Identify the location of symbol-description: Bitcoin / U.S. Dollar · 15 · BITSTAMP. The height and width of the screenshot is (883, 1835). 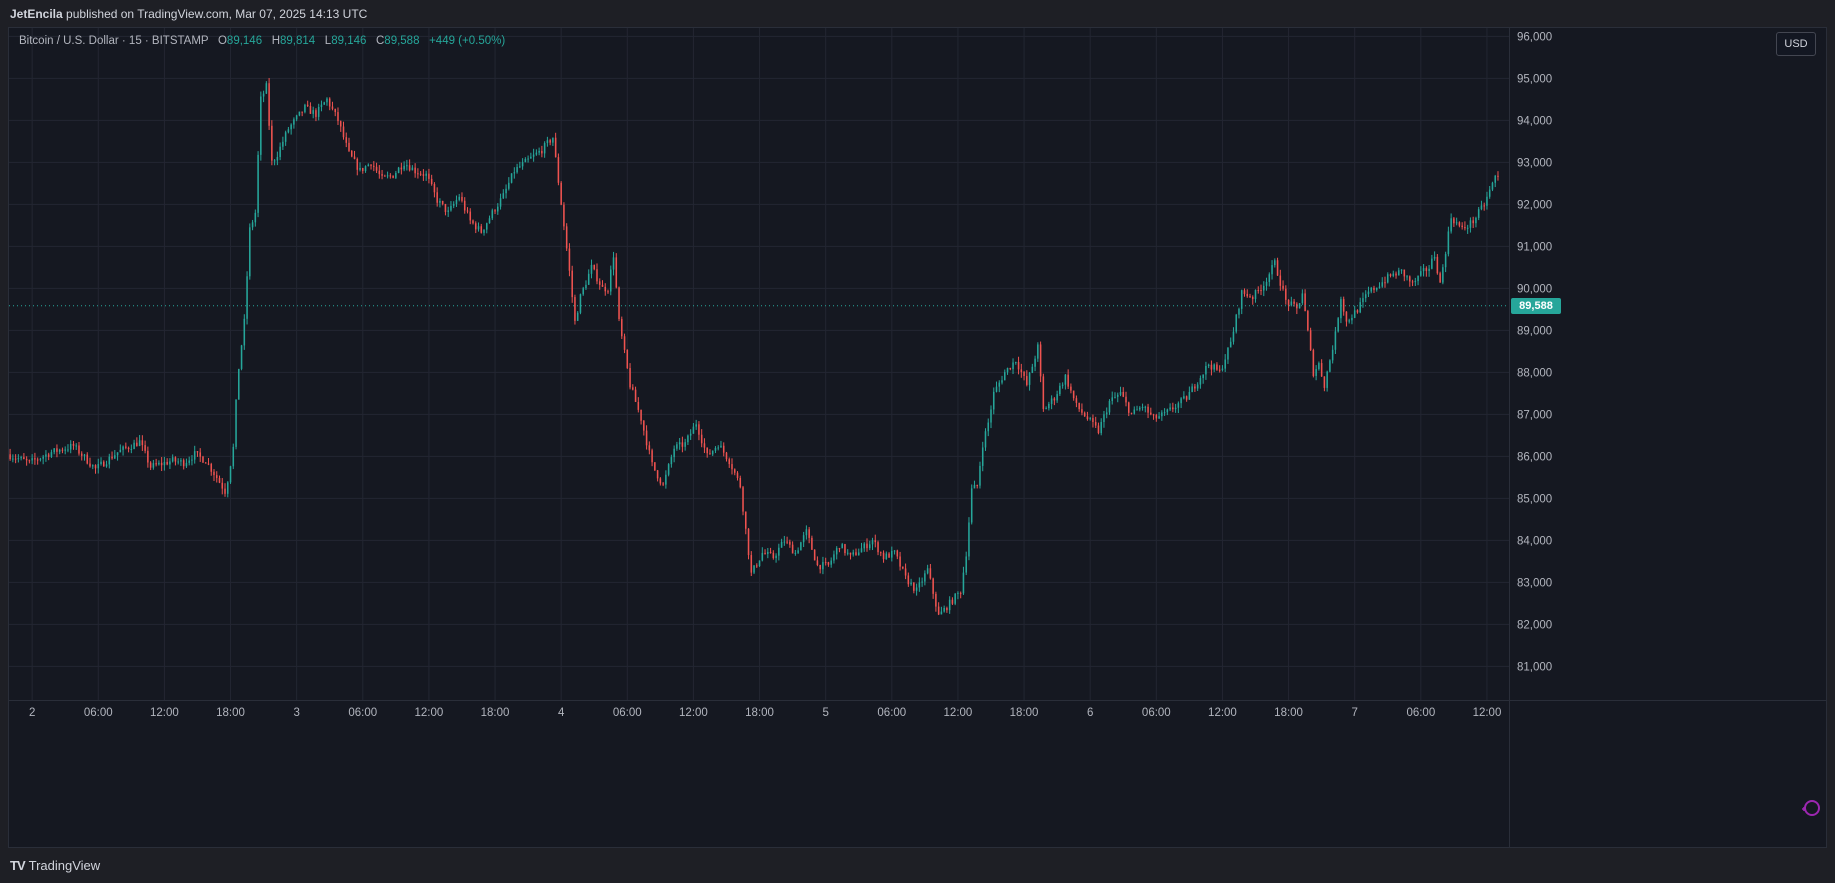
(114, 41).